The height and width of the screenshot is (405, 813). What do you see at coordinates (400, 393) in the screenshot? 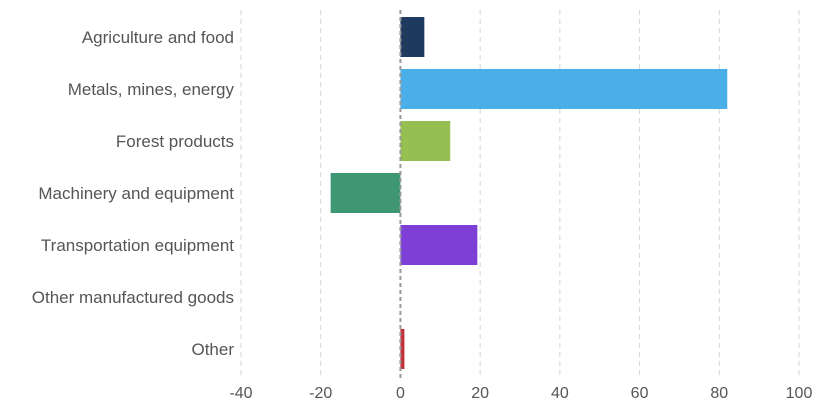
I see `x-tick-label: 0` at bounding box center [400, 393].